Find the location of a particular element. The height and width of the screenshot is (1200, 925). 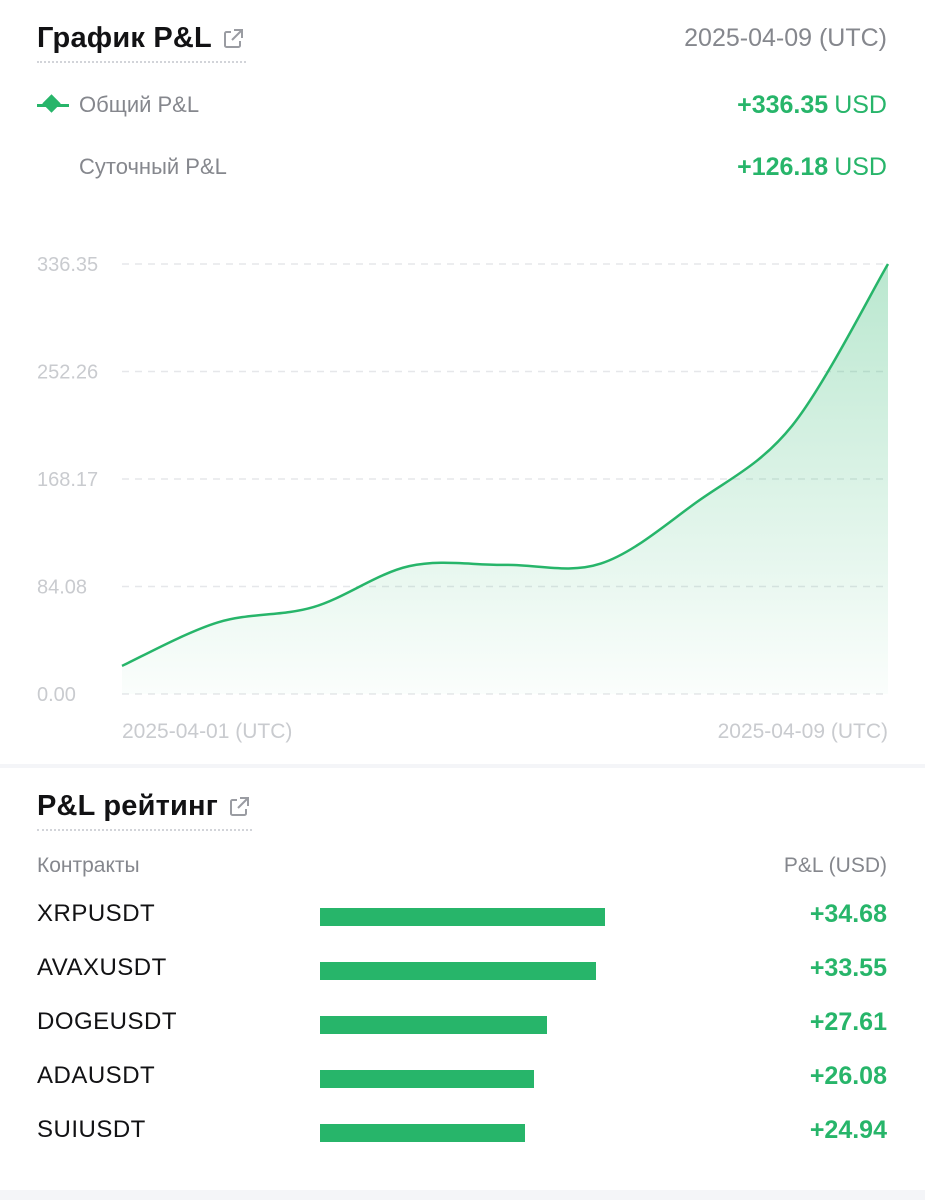

ranking-title: P&L рейтинг is located at coordinates (145, 810).